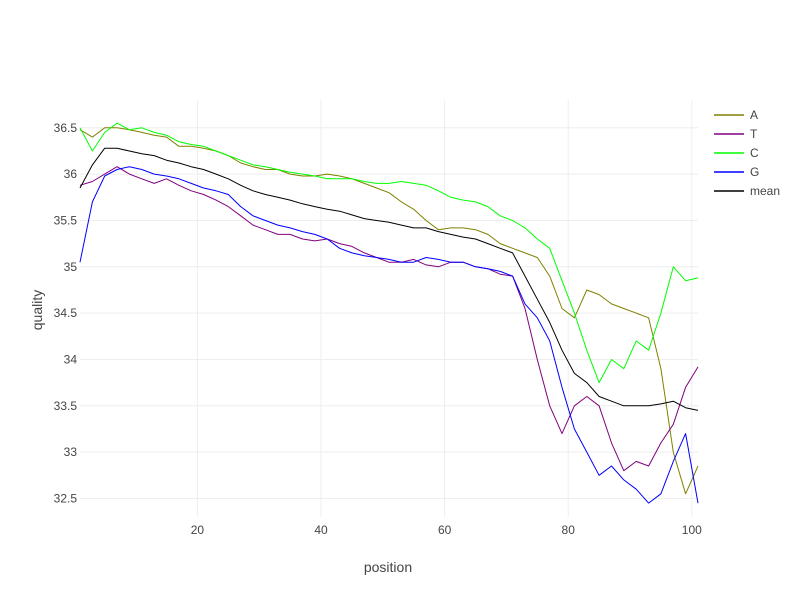 This screenshot has width=800, height=600. Describe the element at coordinates (754, 134) in the screenshot. I see `legend-label: T` at that location.